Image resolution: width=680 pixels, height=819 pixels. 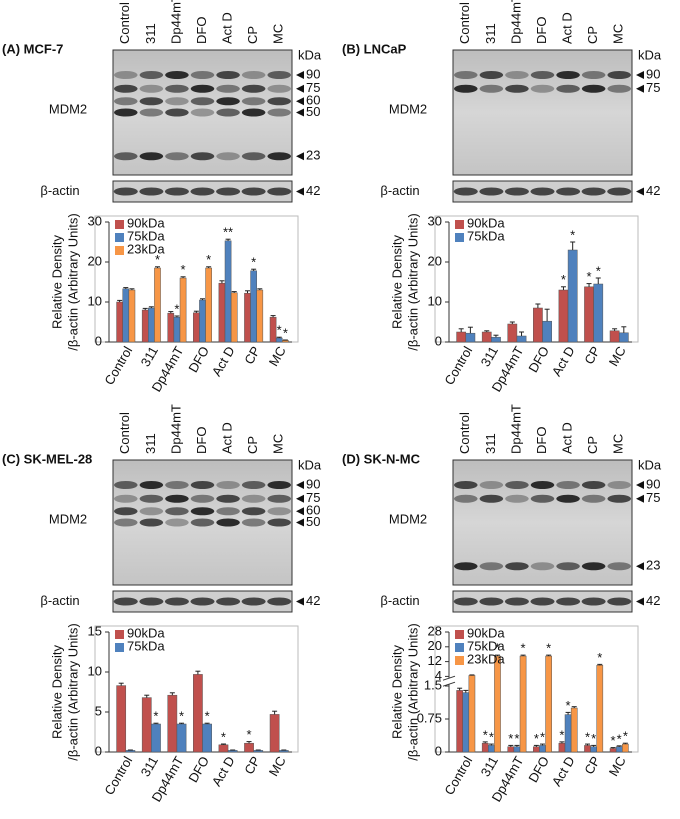 I want to click on significance: **, so click(x=228, y=232).